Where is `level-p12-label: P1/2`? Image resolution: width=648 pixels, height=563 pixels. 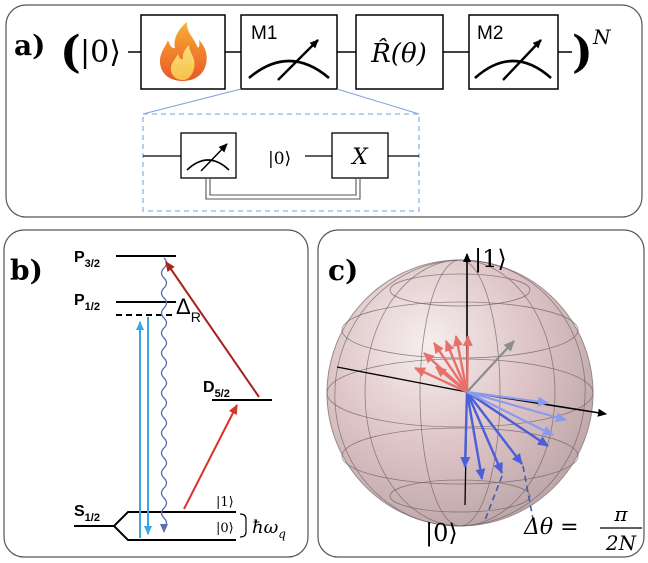 level-p12-label: P1/2 is located at coordinates (87, 302).